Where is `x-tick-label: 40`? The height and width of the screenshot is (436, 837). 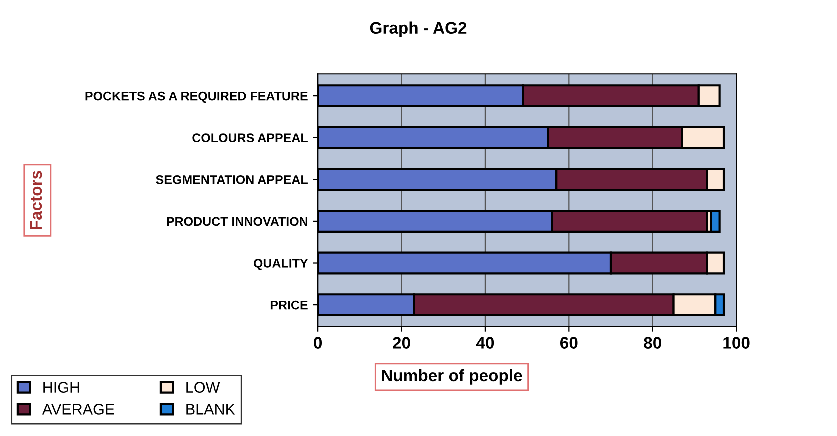 x-tick-label: 40 is located at coordinates (485, 343).